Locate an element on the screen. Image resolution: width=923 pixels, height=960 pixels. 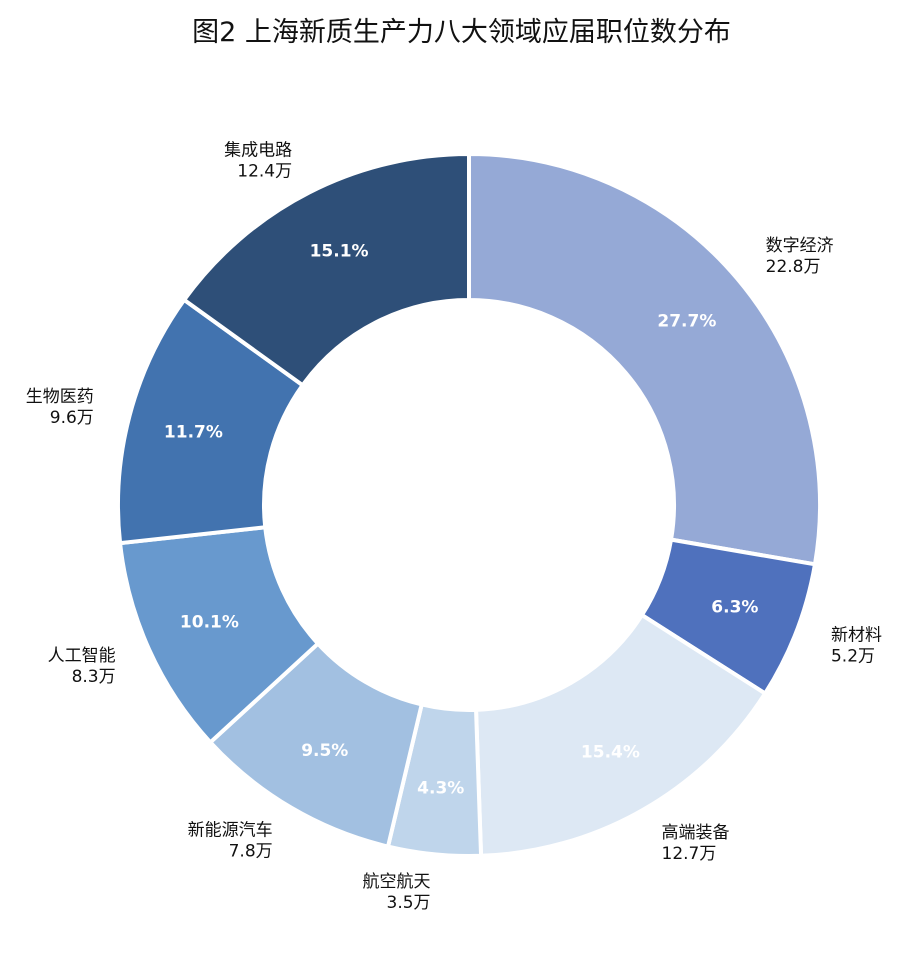
percent-label-1: 6.3% is located at coordinates (734, 608).